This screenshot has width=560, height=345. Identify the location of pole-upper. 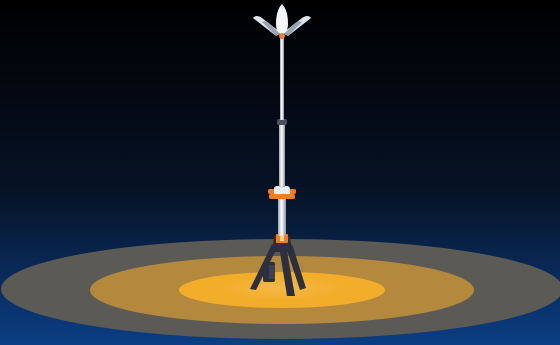
(282, 78).